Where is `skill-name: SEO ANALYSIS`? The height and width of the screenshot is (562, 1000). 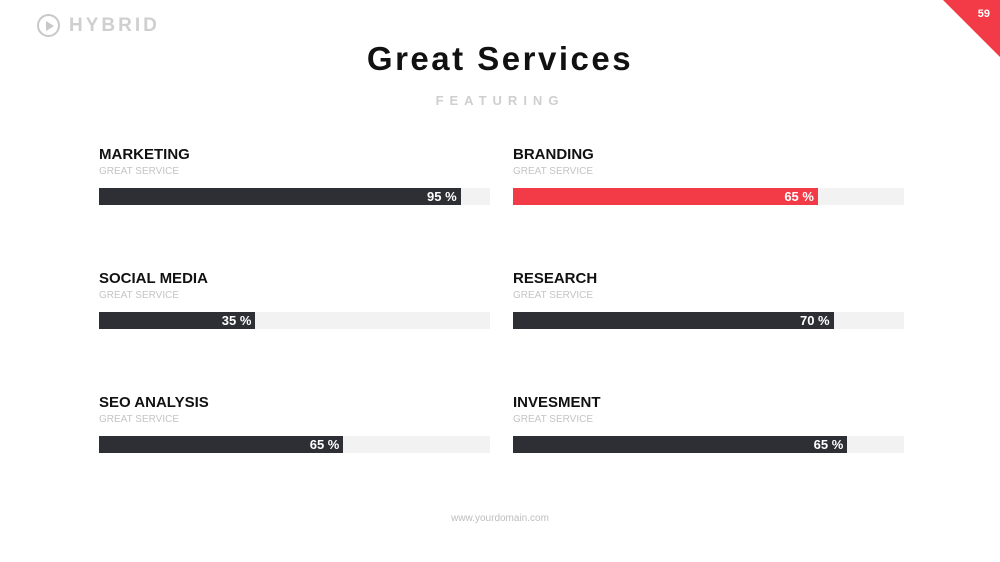 skill-name: SEO ANALYSIS is located at coordinates (154, 402).